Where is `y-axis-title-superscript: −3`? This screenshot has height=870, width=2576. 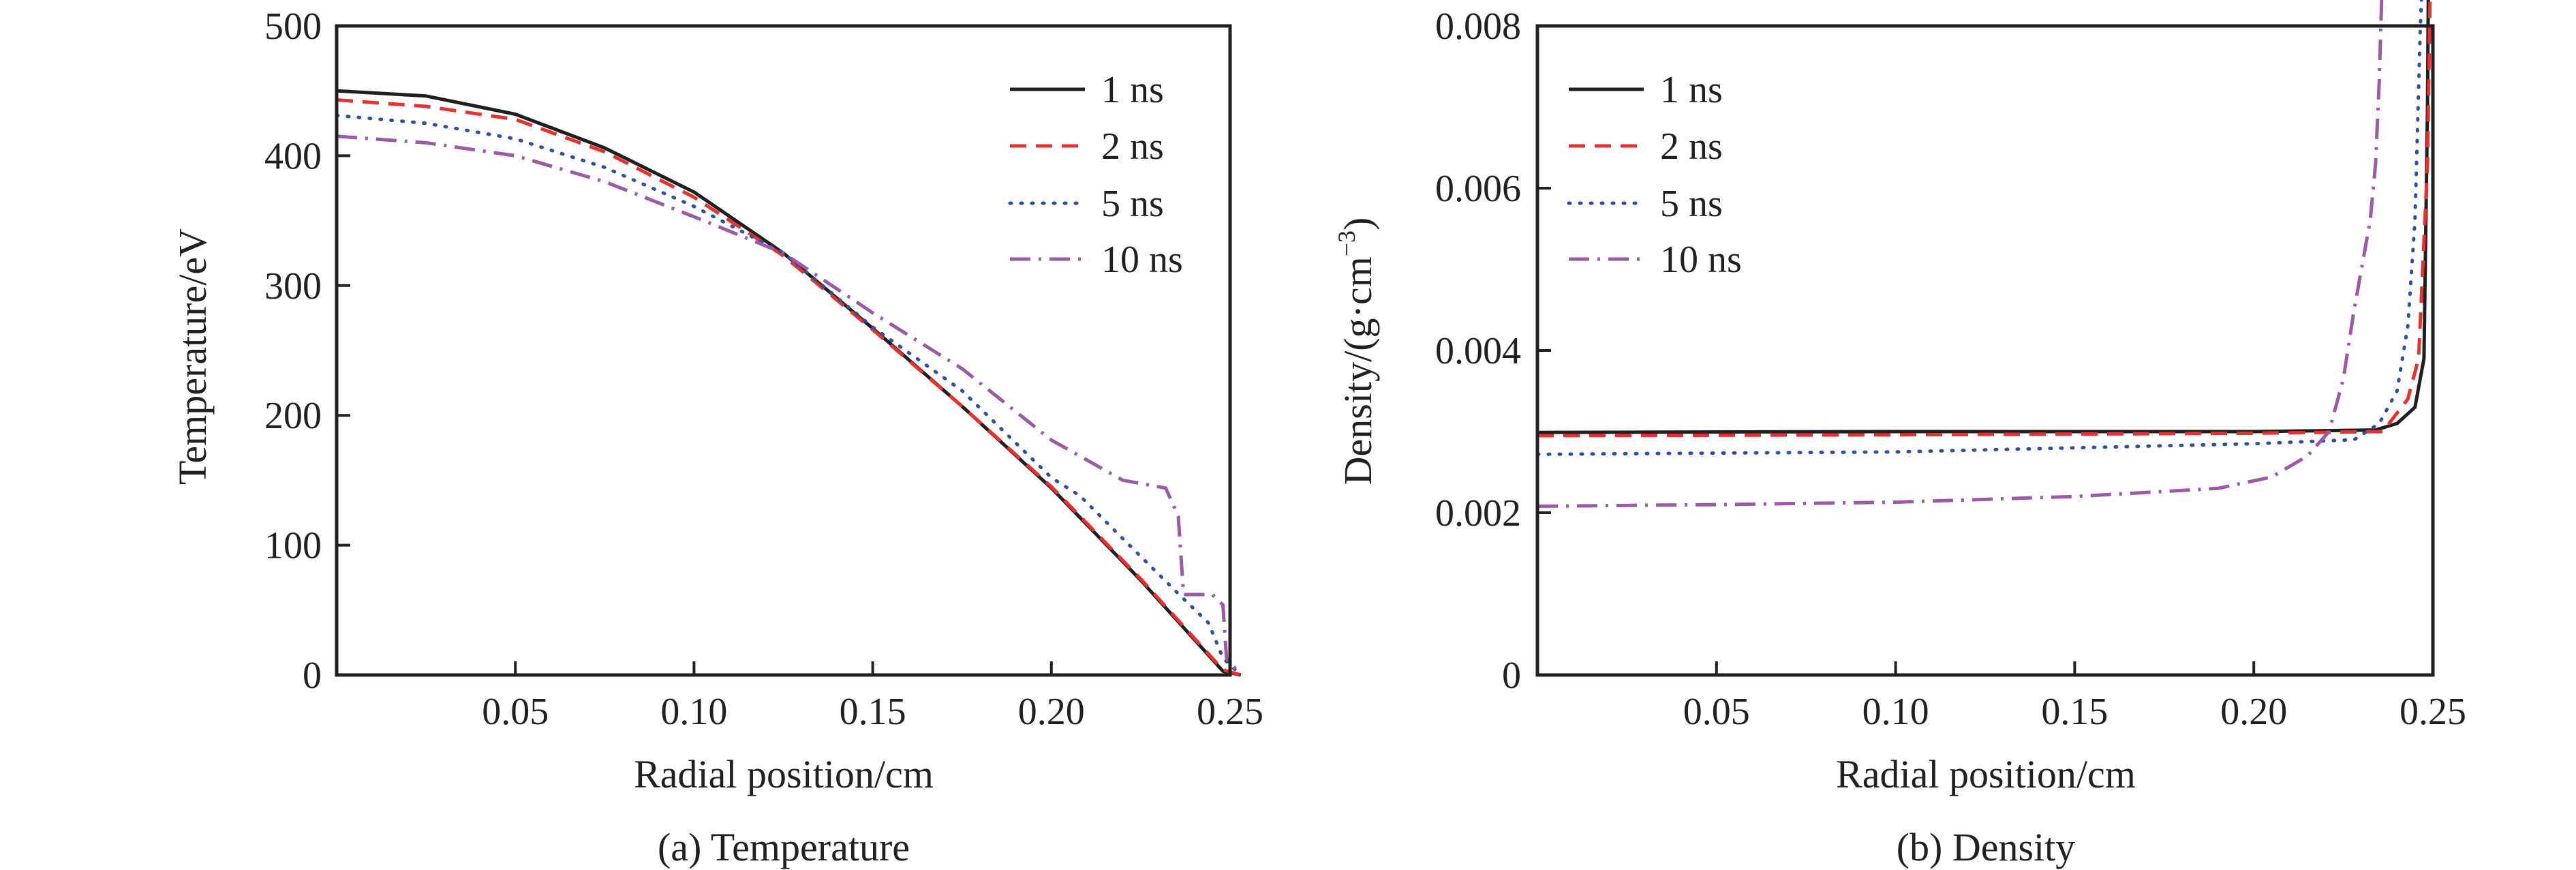 y-axis-title-superscript: −3 is located at coordinates (1346, 243).